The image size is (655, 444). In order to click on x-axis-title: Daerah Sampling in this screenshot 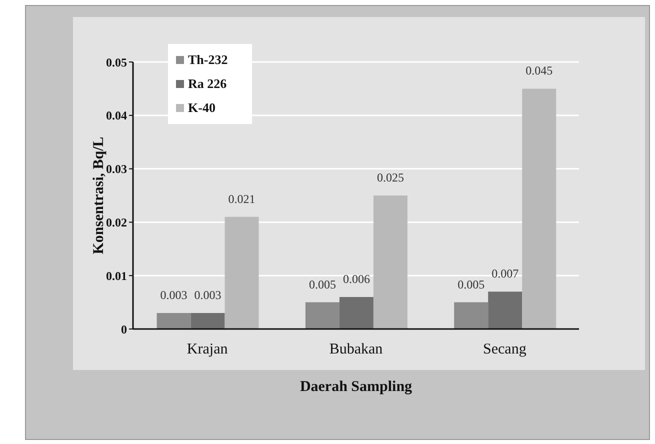, I will do `click(356, 387)`.